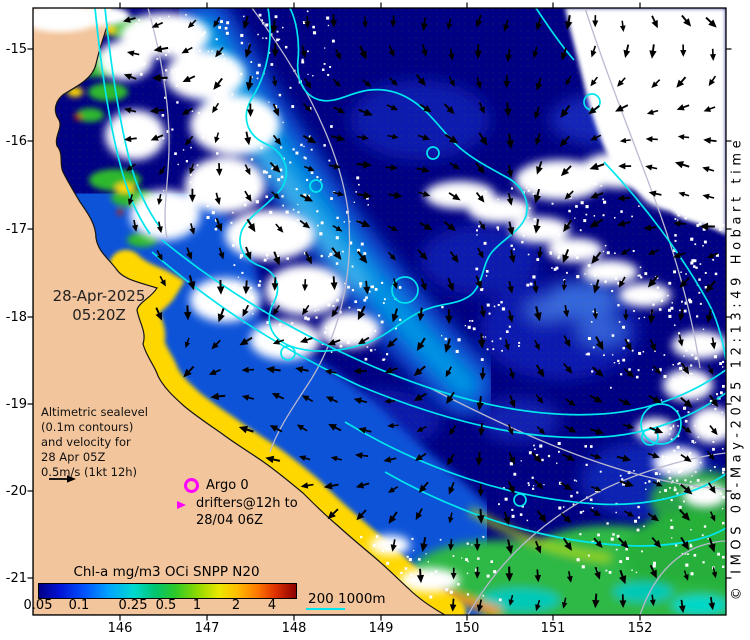 The image size is (750, 640). I want to click on lat-label: -17, so click(16, 229).